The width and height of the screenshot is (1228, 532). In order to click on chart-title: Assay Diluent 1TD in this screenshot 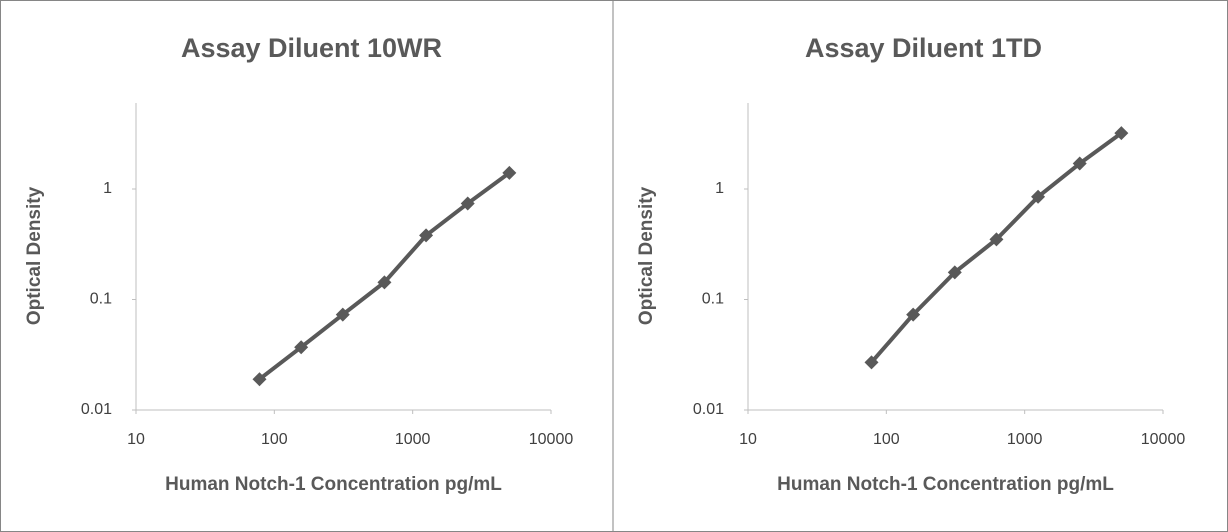, I will do `click(923, 48)`.